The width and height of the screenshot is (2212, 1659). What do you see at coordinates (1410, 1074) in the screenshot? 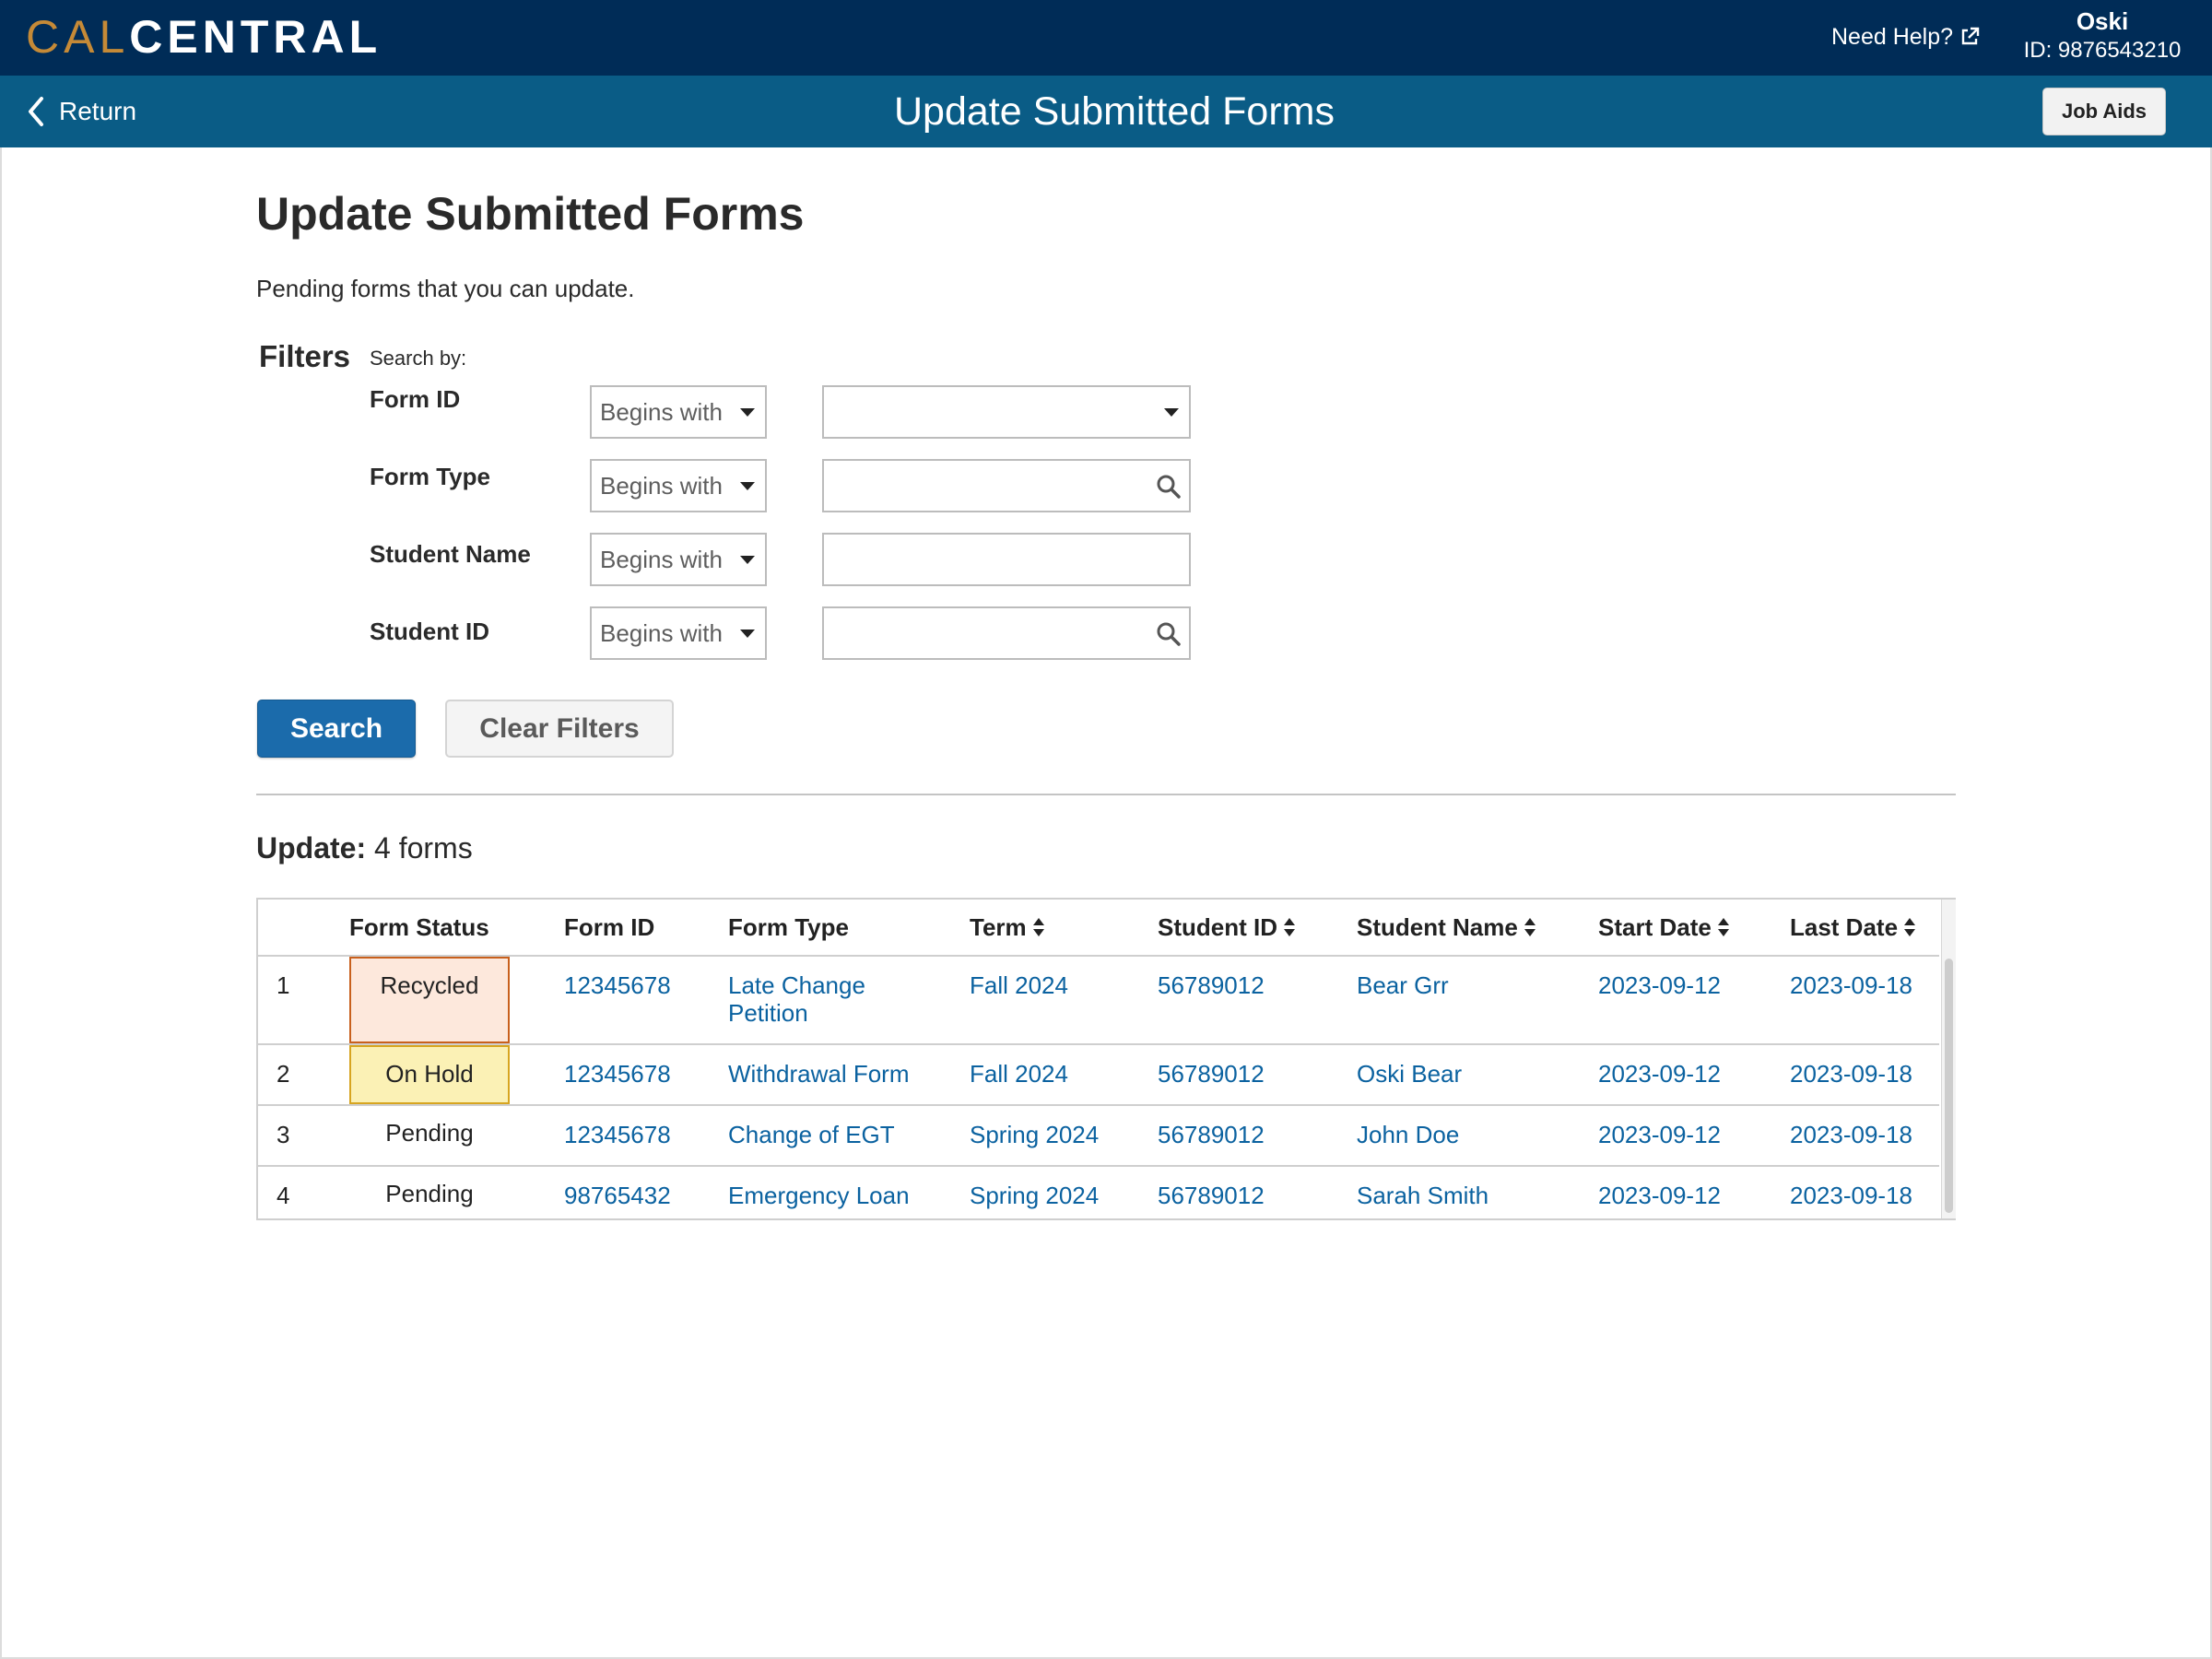
I see `student-name-link: Oski Bear` at bounding box center [1410, 1074].